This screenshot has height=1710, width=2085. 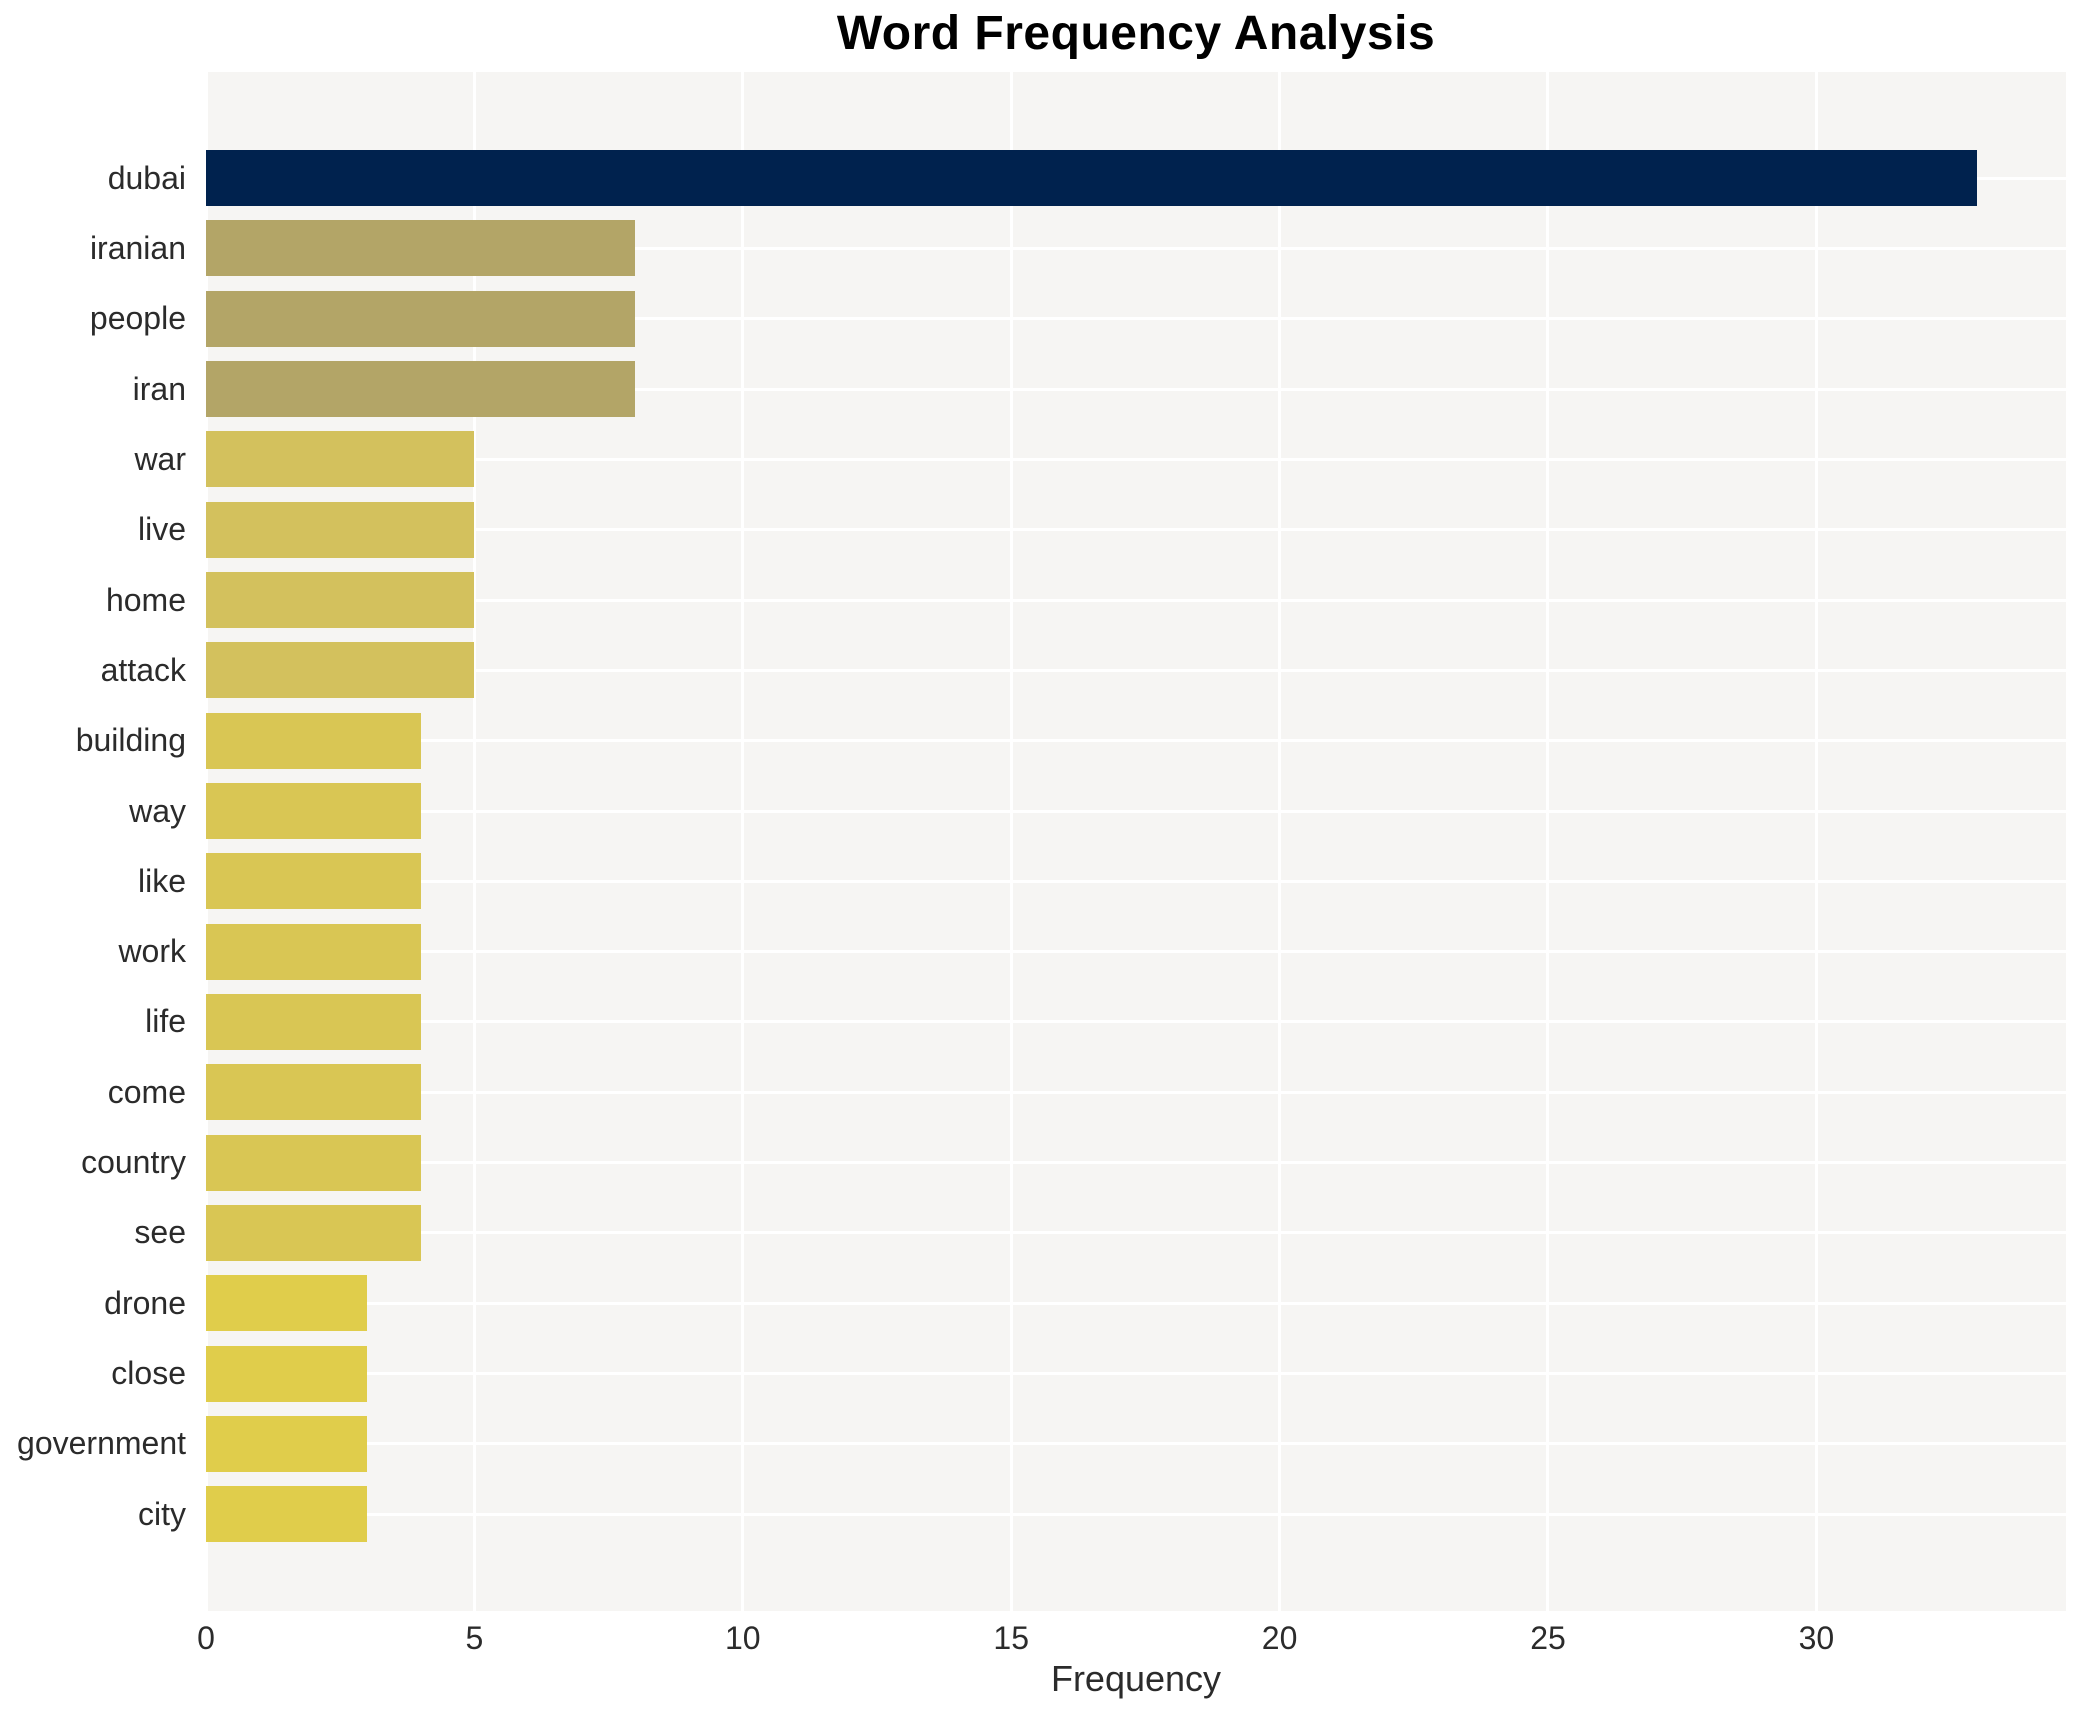 What do you see at coordinates (159, 388) in the screenshot?
I see `y-tick-label-iran: iran` at bounding box center [159, 388].